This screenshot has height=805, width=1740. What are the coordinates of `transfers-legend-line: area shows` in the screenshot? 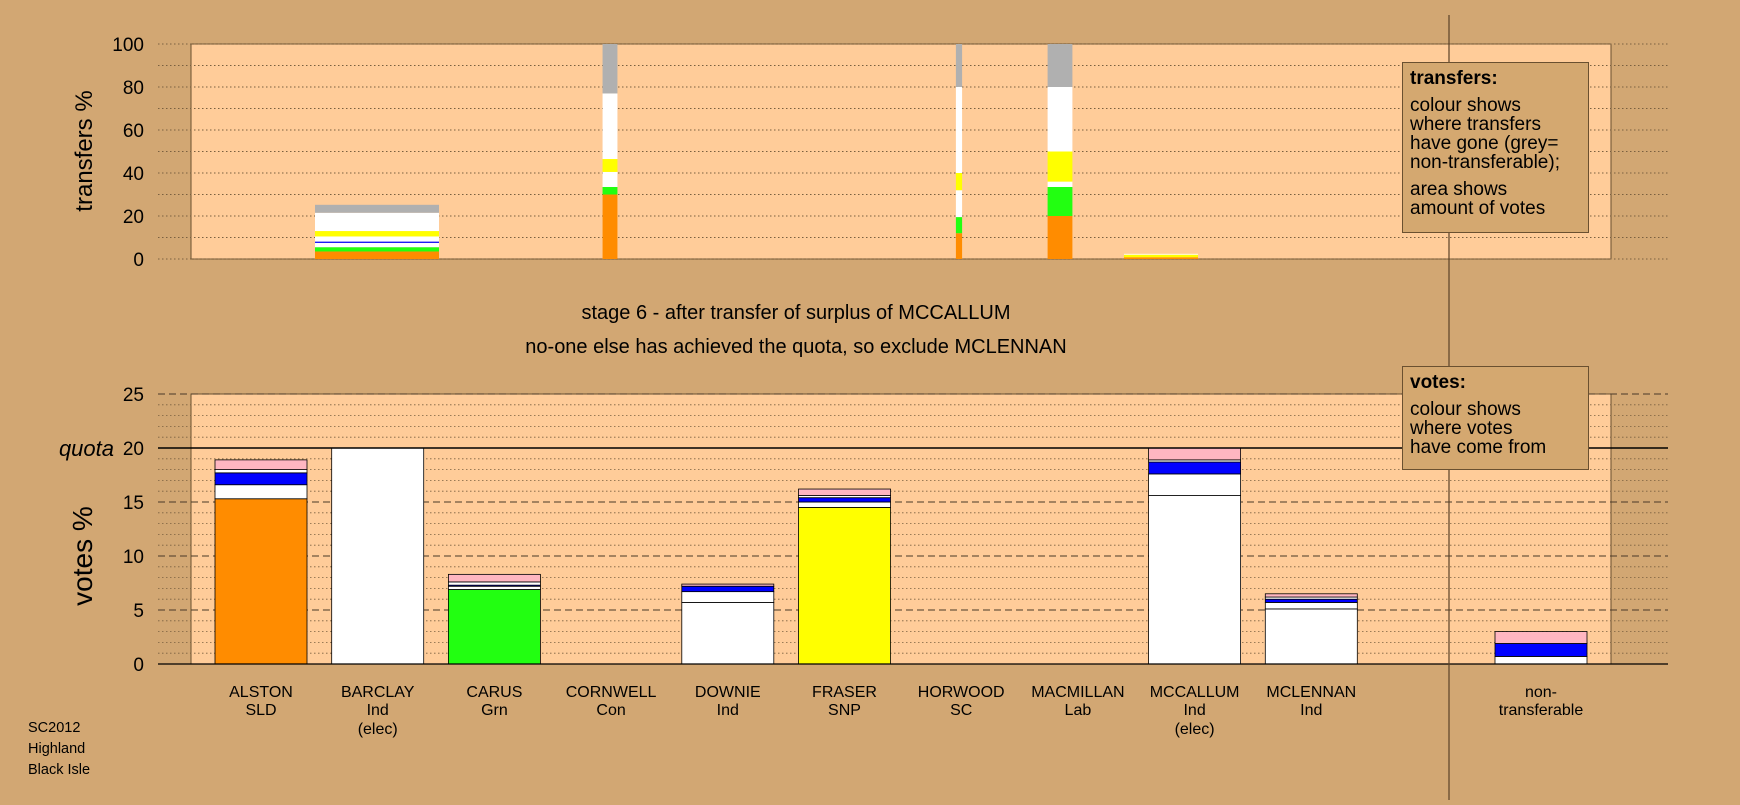 It's located at (1459, 189).